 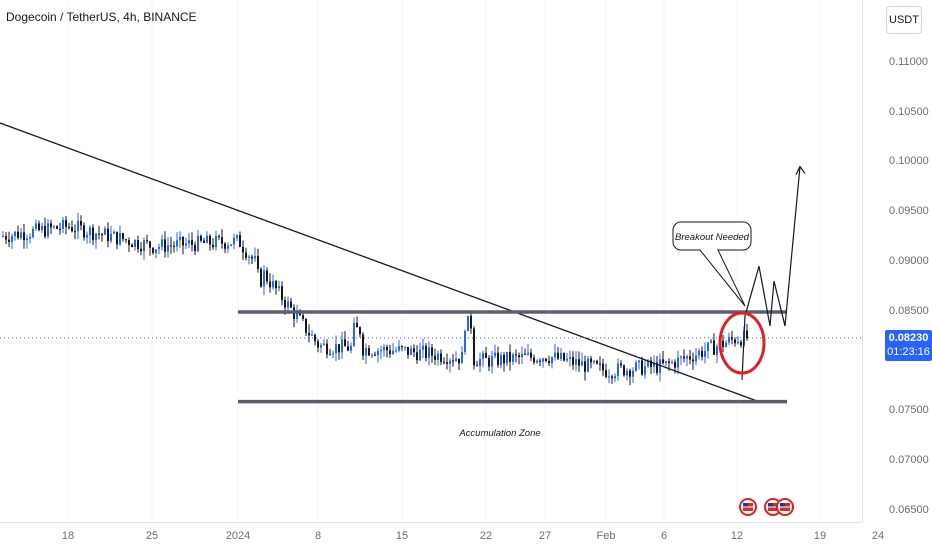 I want to click on currency-button: USDT, so click(x=904, y=20).